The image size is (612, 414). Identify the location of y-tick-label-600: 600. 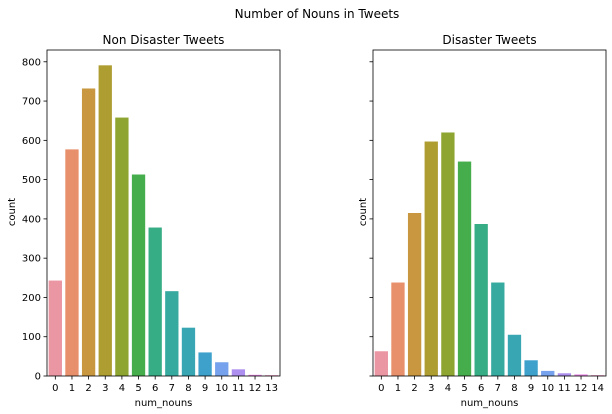
(31, 141).